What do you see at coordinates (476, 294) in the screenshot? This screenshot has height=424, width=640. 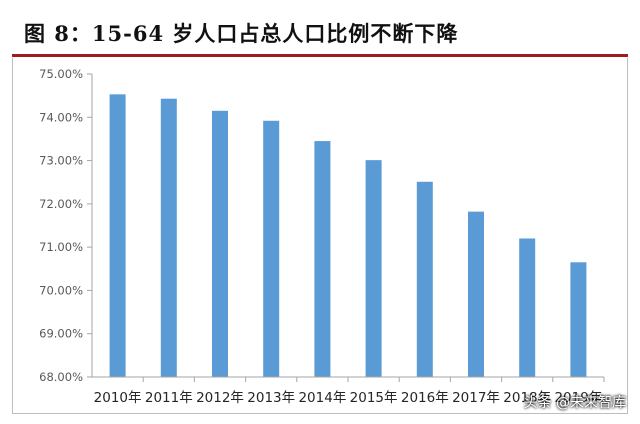 I see `bar-2017年` at bounding box center [476, 294].